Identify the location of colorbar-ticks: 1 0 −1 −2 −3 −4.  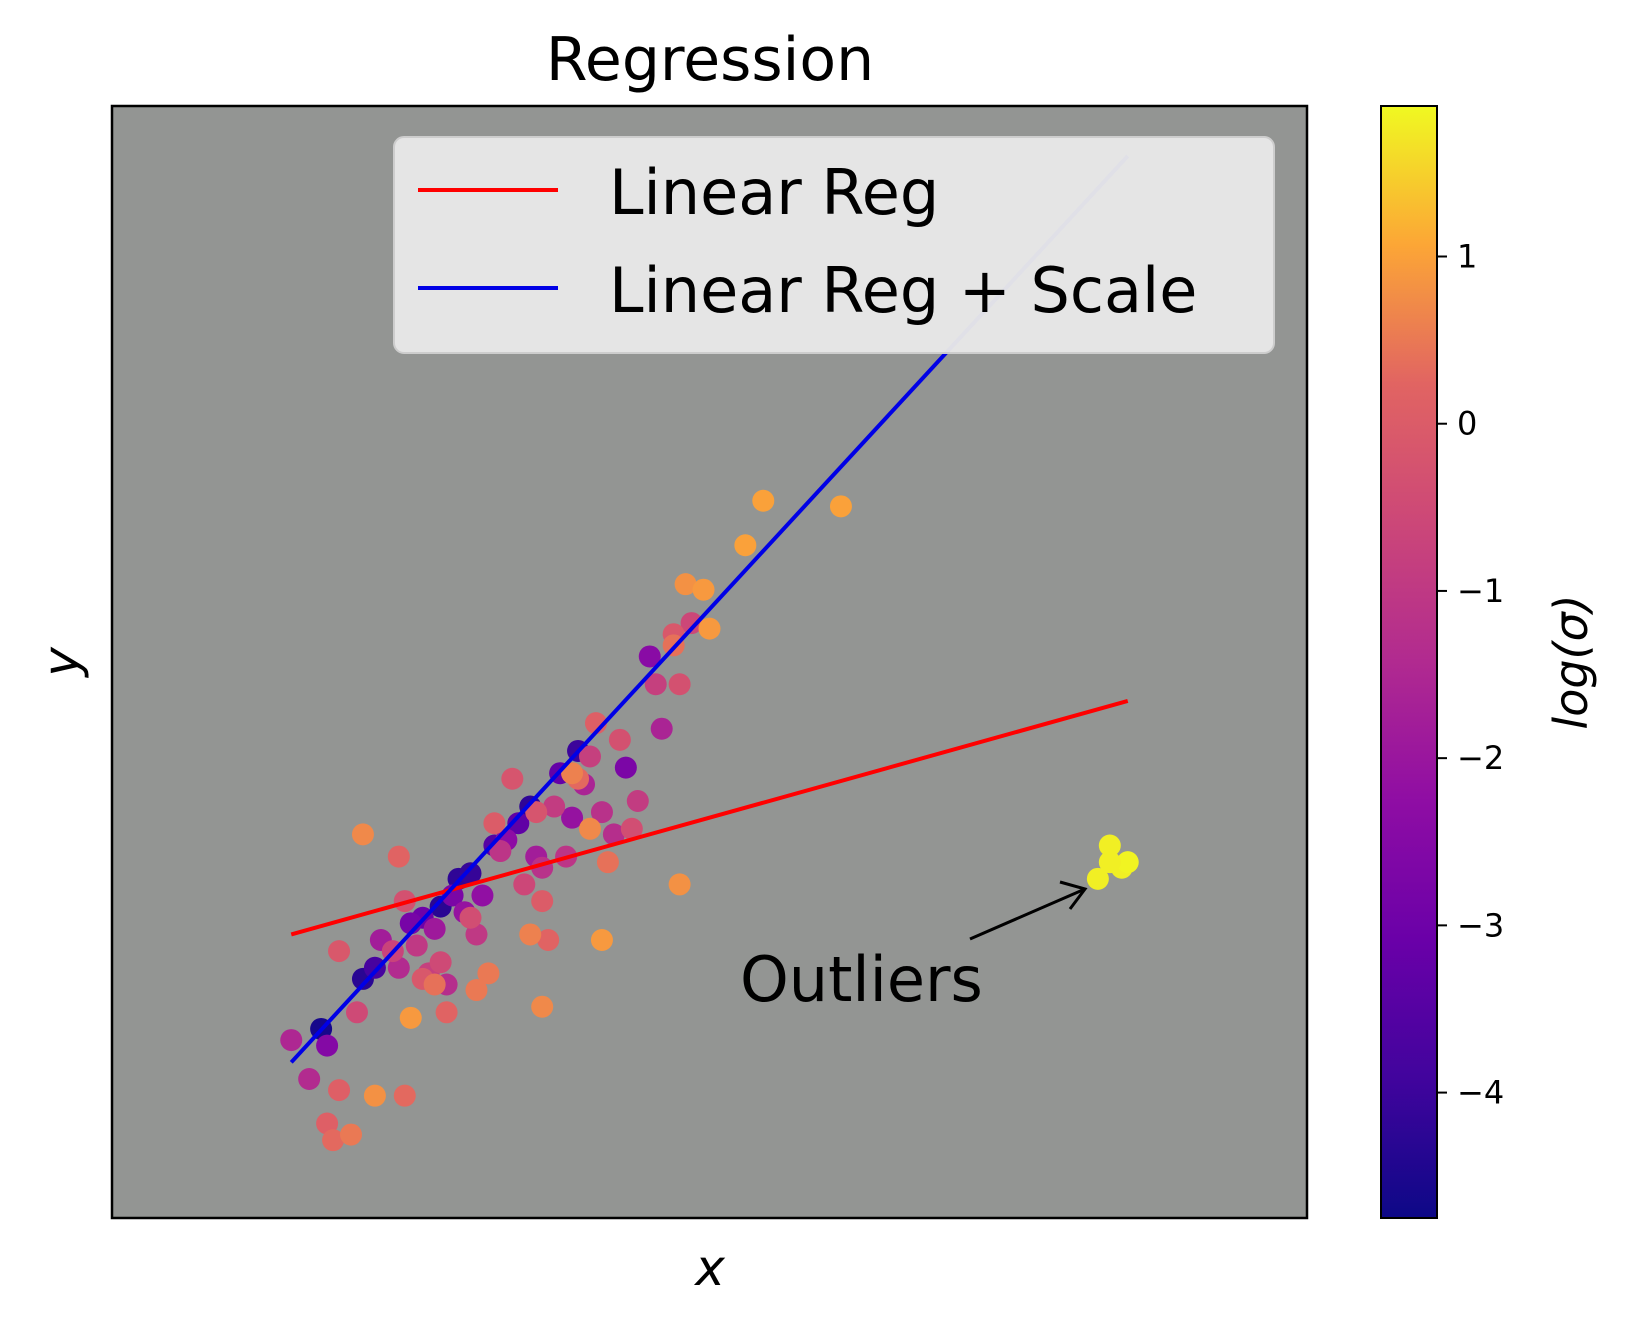
(1470, 674).